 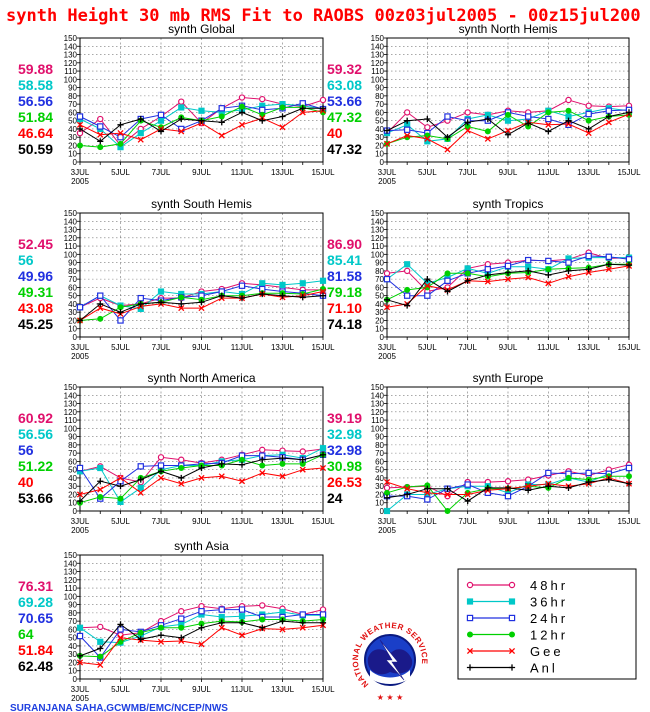 I want to click on summary-value-gee: 40, so click(x=26, y=482).